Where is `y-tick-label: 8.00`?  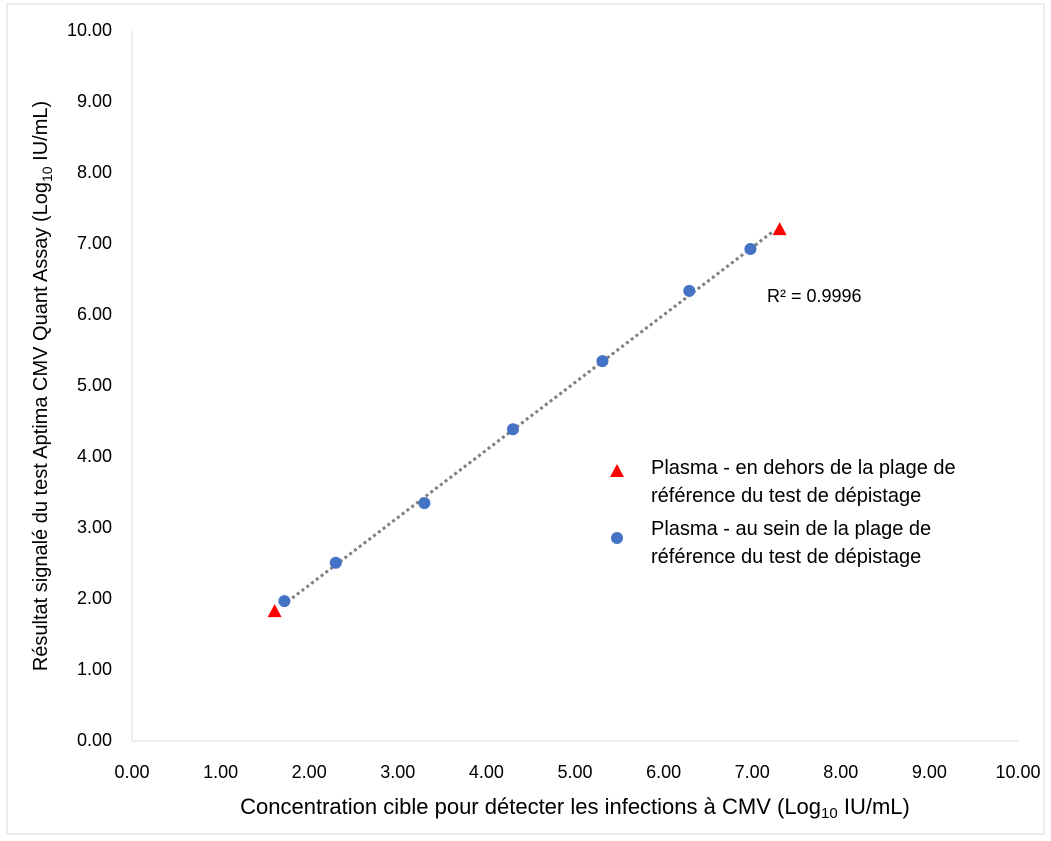 y-tick-label: 8.00 is located at coordinates (94, 172).